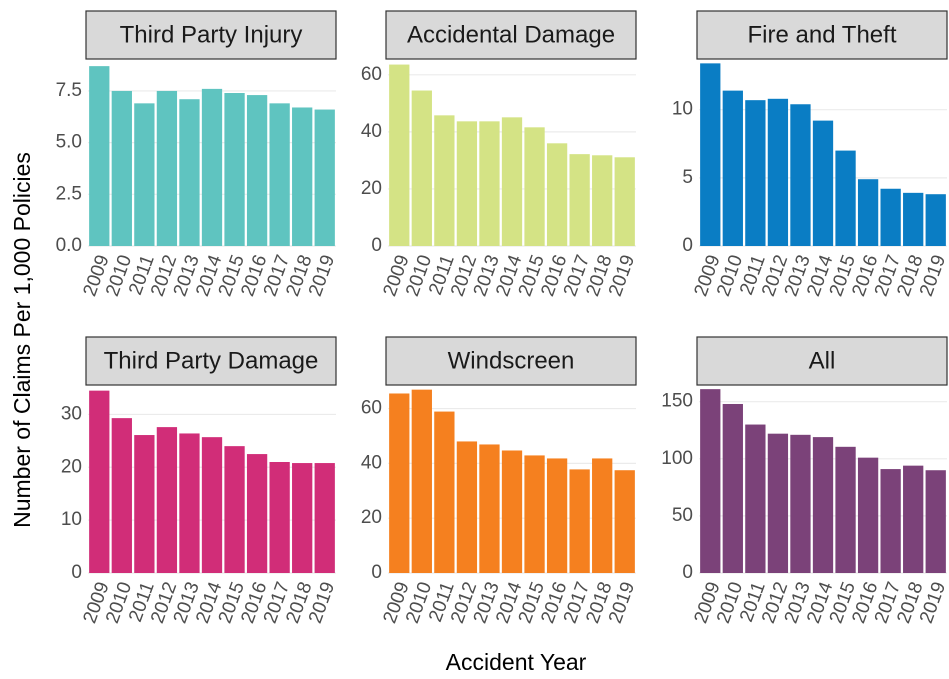 Image resolution: width=949 pixels, height=679 pixels. Describe the element at coordinates (71, 413) in the screenshot. I see `y-tick-label: 30` at that location.